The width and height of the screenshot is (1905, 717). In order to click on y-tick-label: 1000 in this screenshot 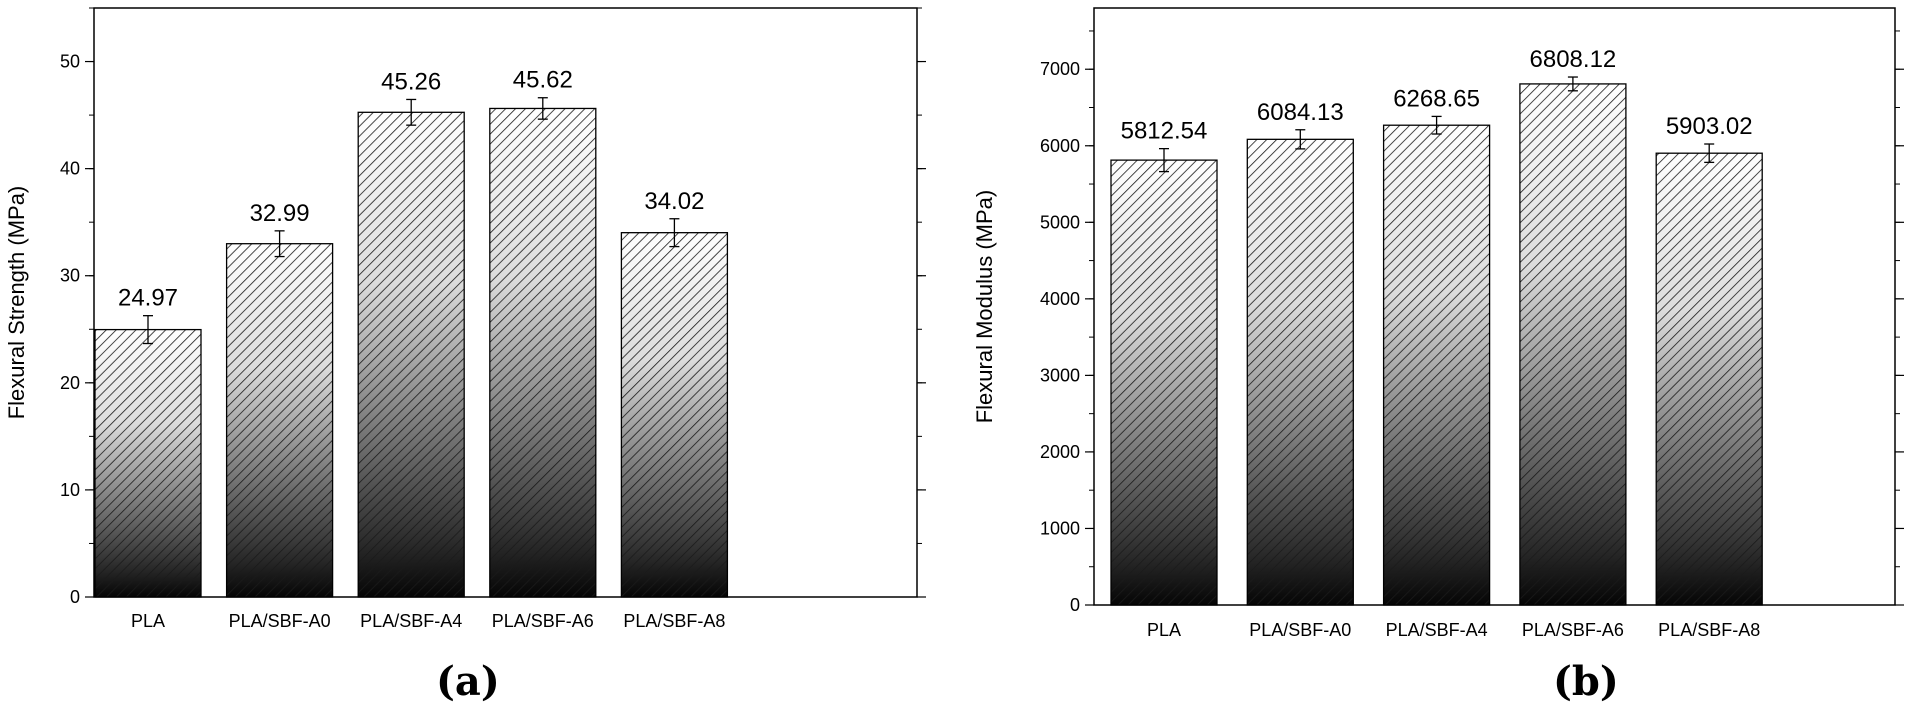, I will do `click(1060, 528)`.